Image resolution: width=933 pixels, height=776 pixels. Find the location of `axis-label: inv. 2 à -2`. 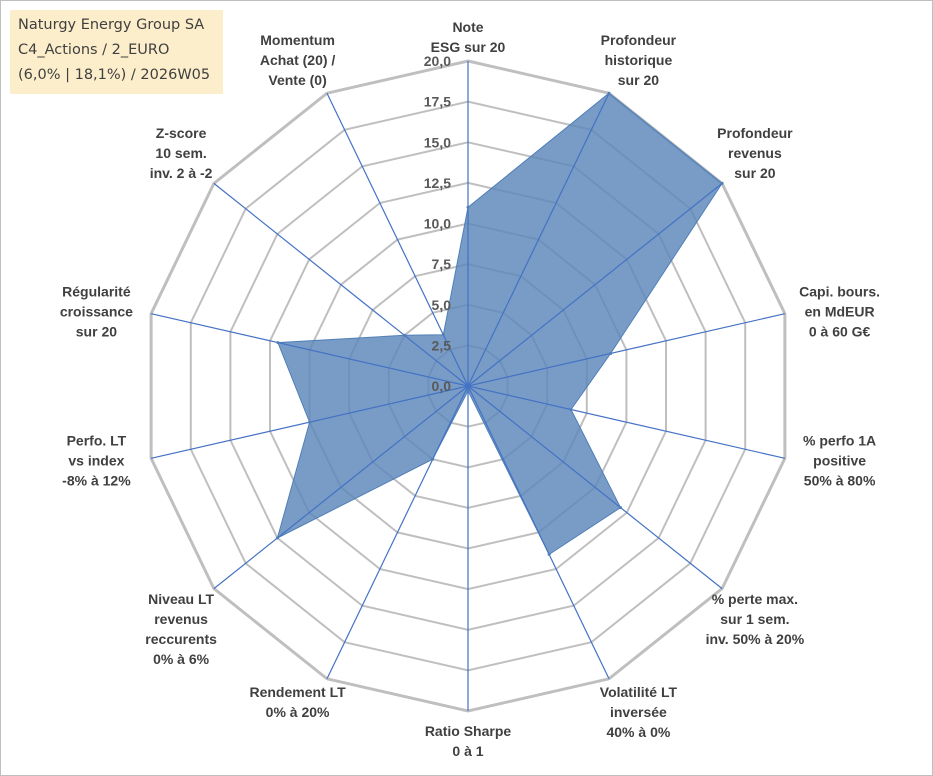

axis-label: inv. 2 à -2 is located at coordinates (181, 173).